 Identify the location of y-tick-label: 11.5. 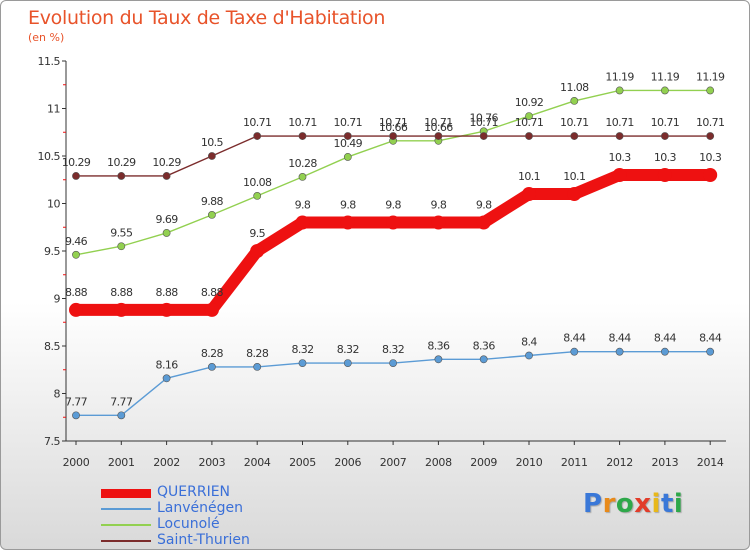
(49, 61).